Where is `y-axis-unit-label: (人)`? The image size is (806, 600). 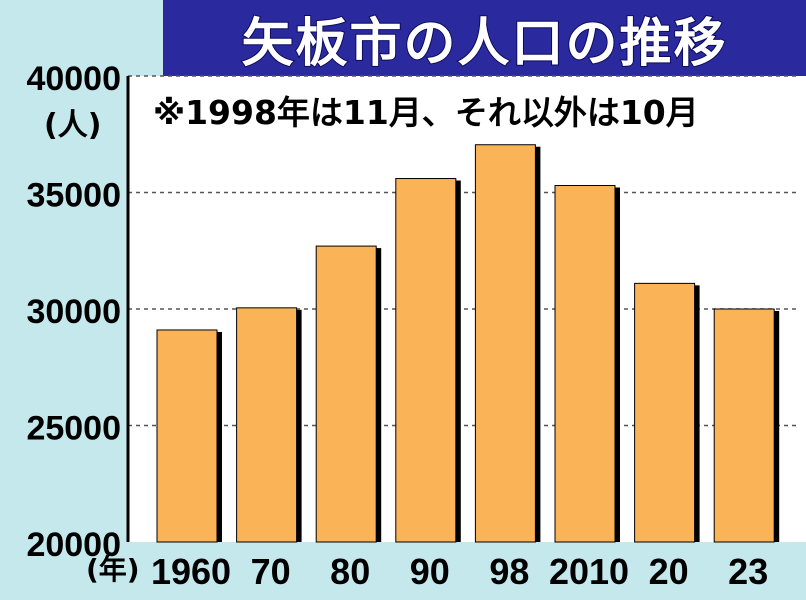 y-axis-unit-label: (人) is located at coordinates (73, 125).